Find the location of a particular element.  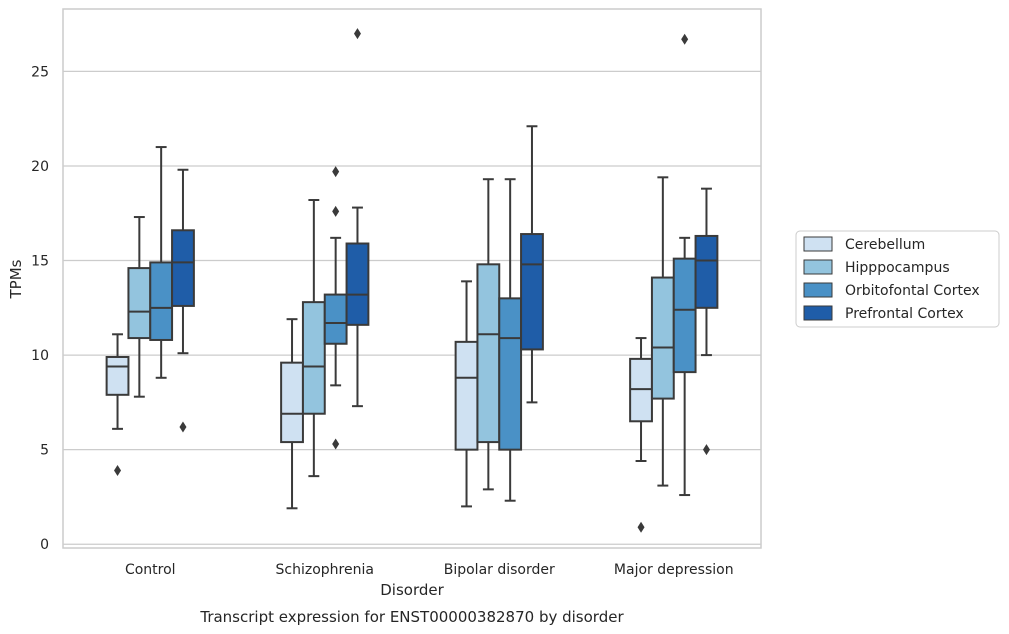

legend-label: Hipppocampus is located at coordinates (897, 268).